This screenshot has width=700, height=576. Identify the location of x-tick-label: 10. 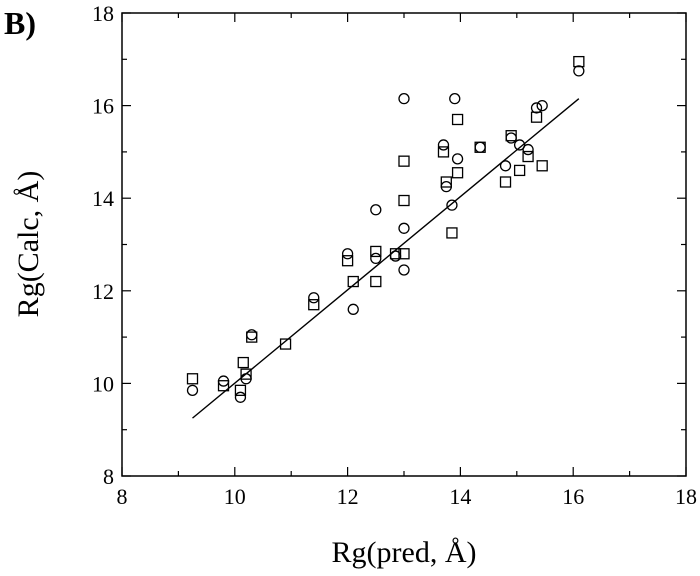
(235, 496).